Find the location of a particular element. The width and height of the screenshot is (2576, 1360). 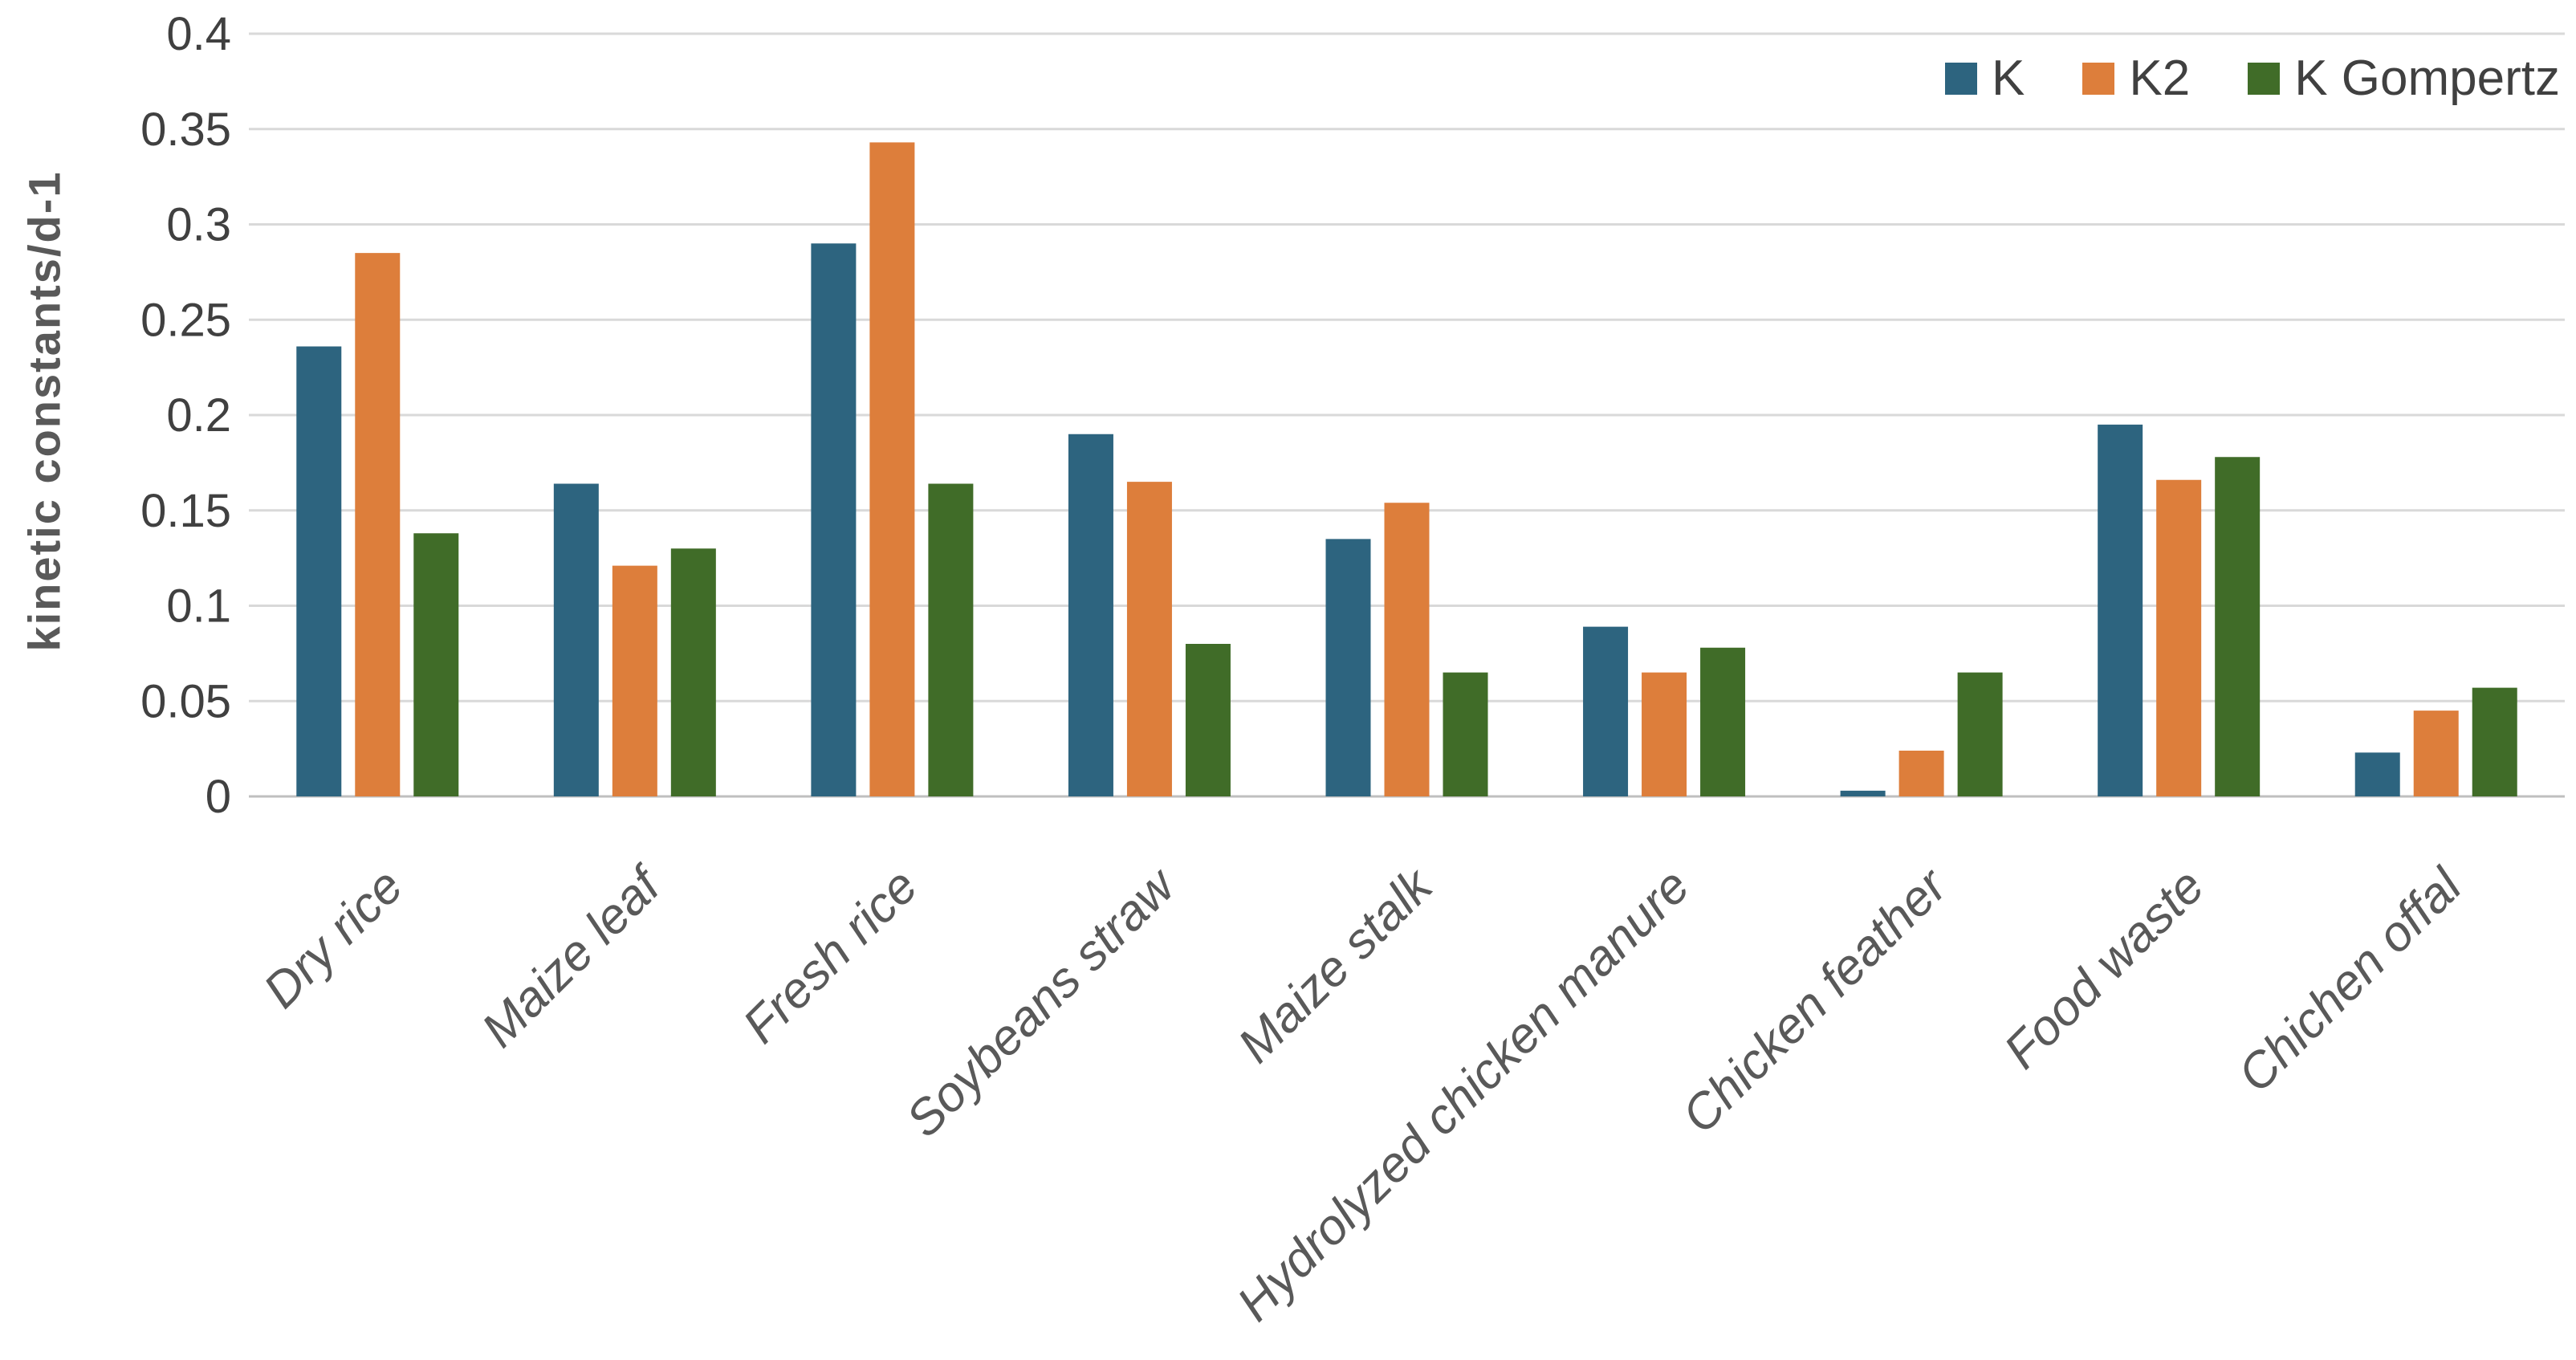

bar-K-Hydrolyzed-chicken-manure is located at coordinates (1606, 711).